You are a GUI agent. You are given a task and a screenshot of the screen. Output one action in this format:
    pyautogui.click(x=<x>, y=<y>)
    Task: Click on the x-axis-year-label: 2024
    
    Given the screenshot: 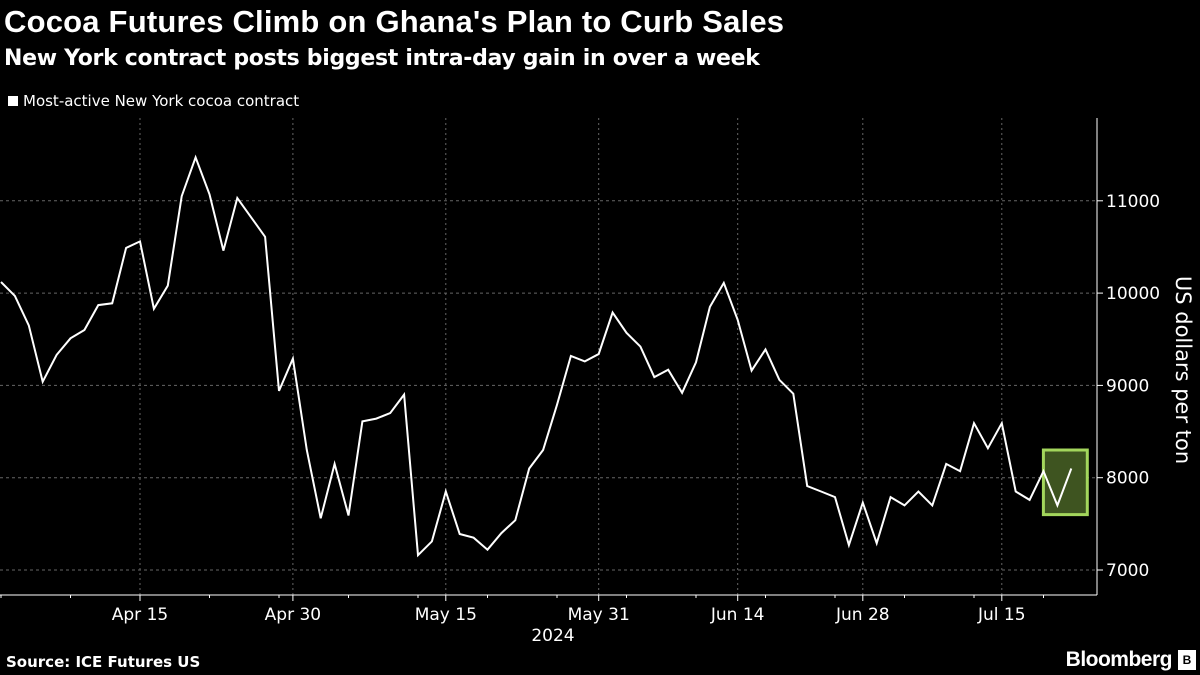 What is the action you would take?
    pyautogui.click(x=552, y=636)
    